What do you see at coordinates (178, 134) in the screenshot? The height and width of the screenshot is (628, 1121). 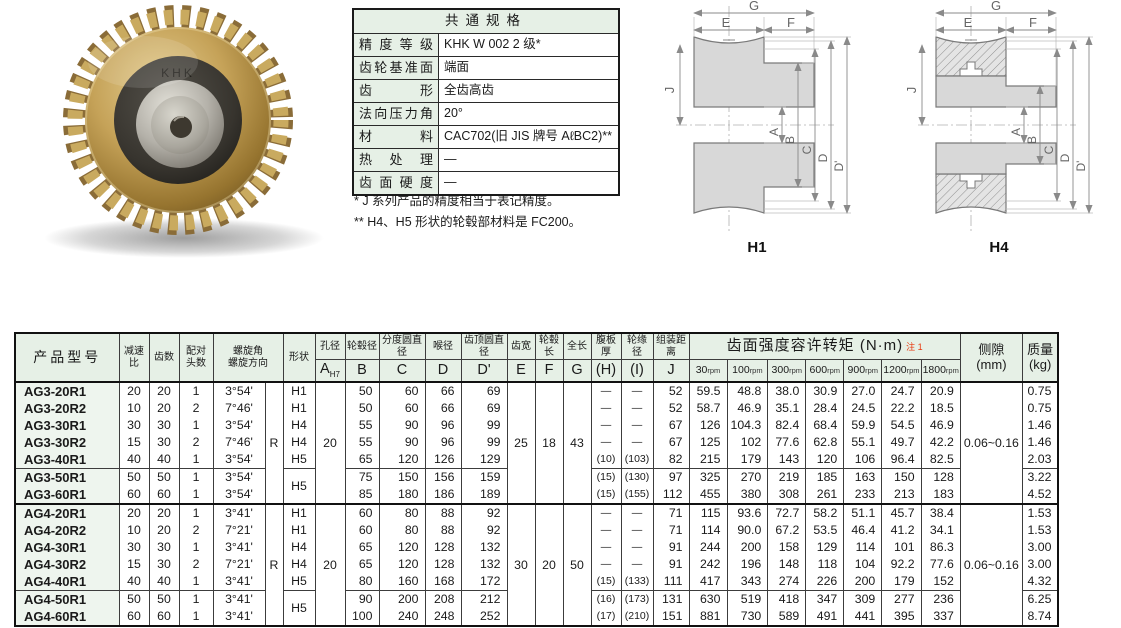 I see `product-photo: KHK` at bounding box center [178, 134].